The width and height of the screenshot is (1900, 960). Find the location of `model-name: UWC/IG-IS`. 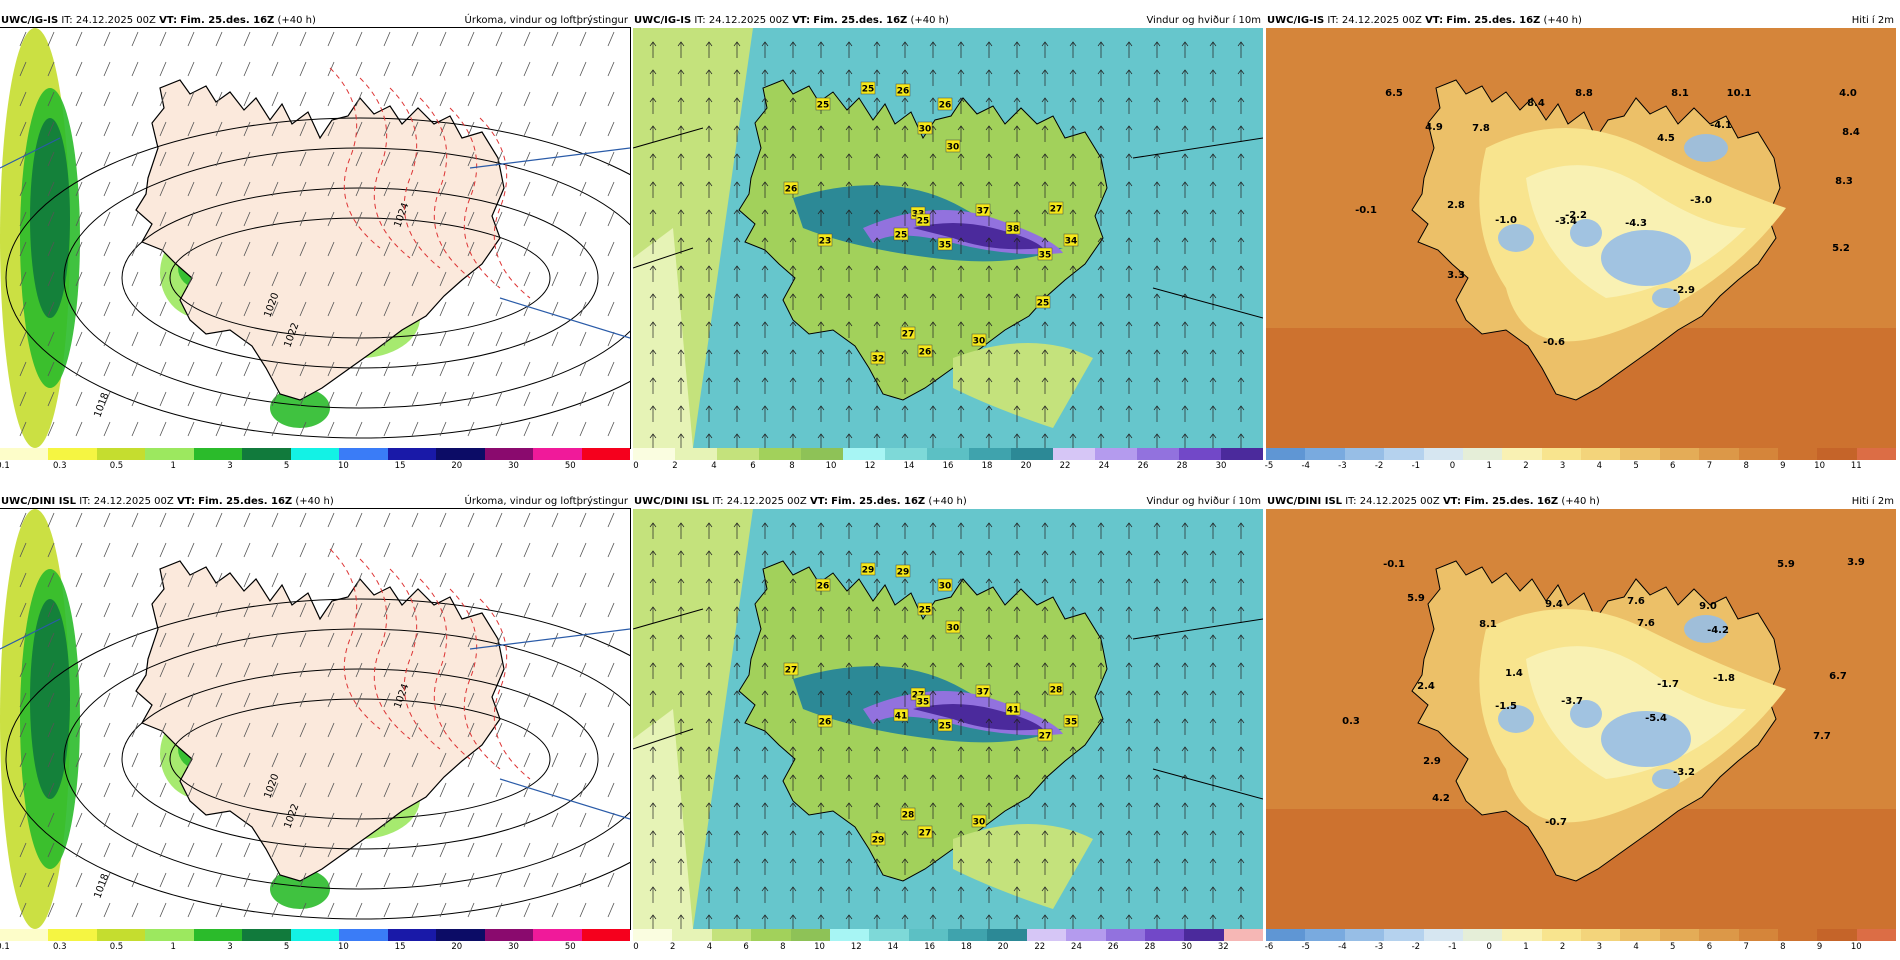

model-name: UWC/IG-IS is located at coordinates (1296, 20).